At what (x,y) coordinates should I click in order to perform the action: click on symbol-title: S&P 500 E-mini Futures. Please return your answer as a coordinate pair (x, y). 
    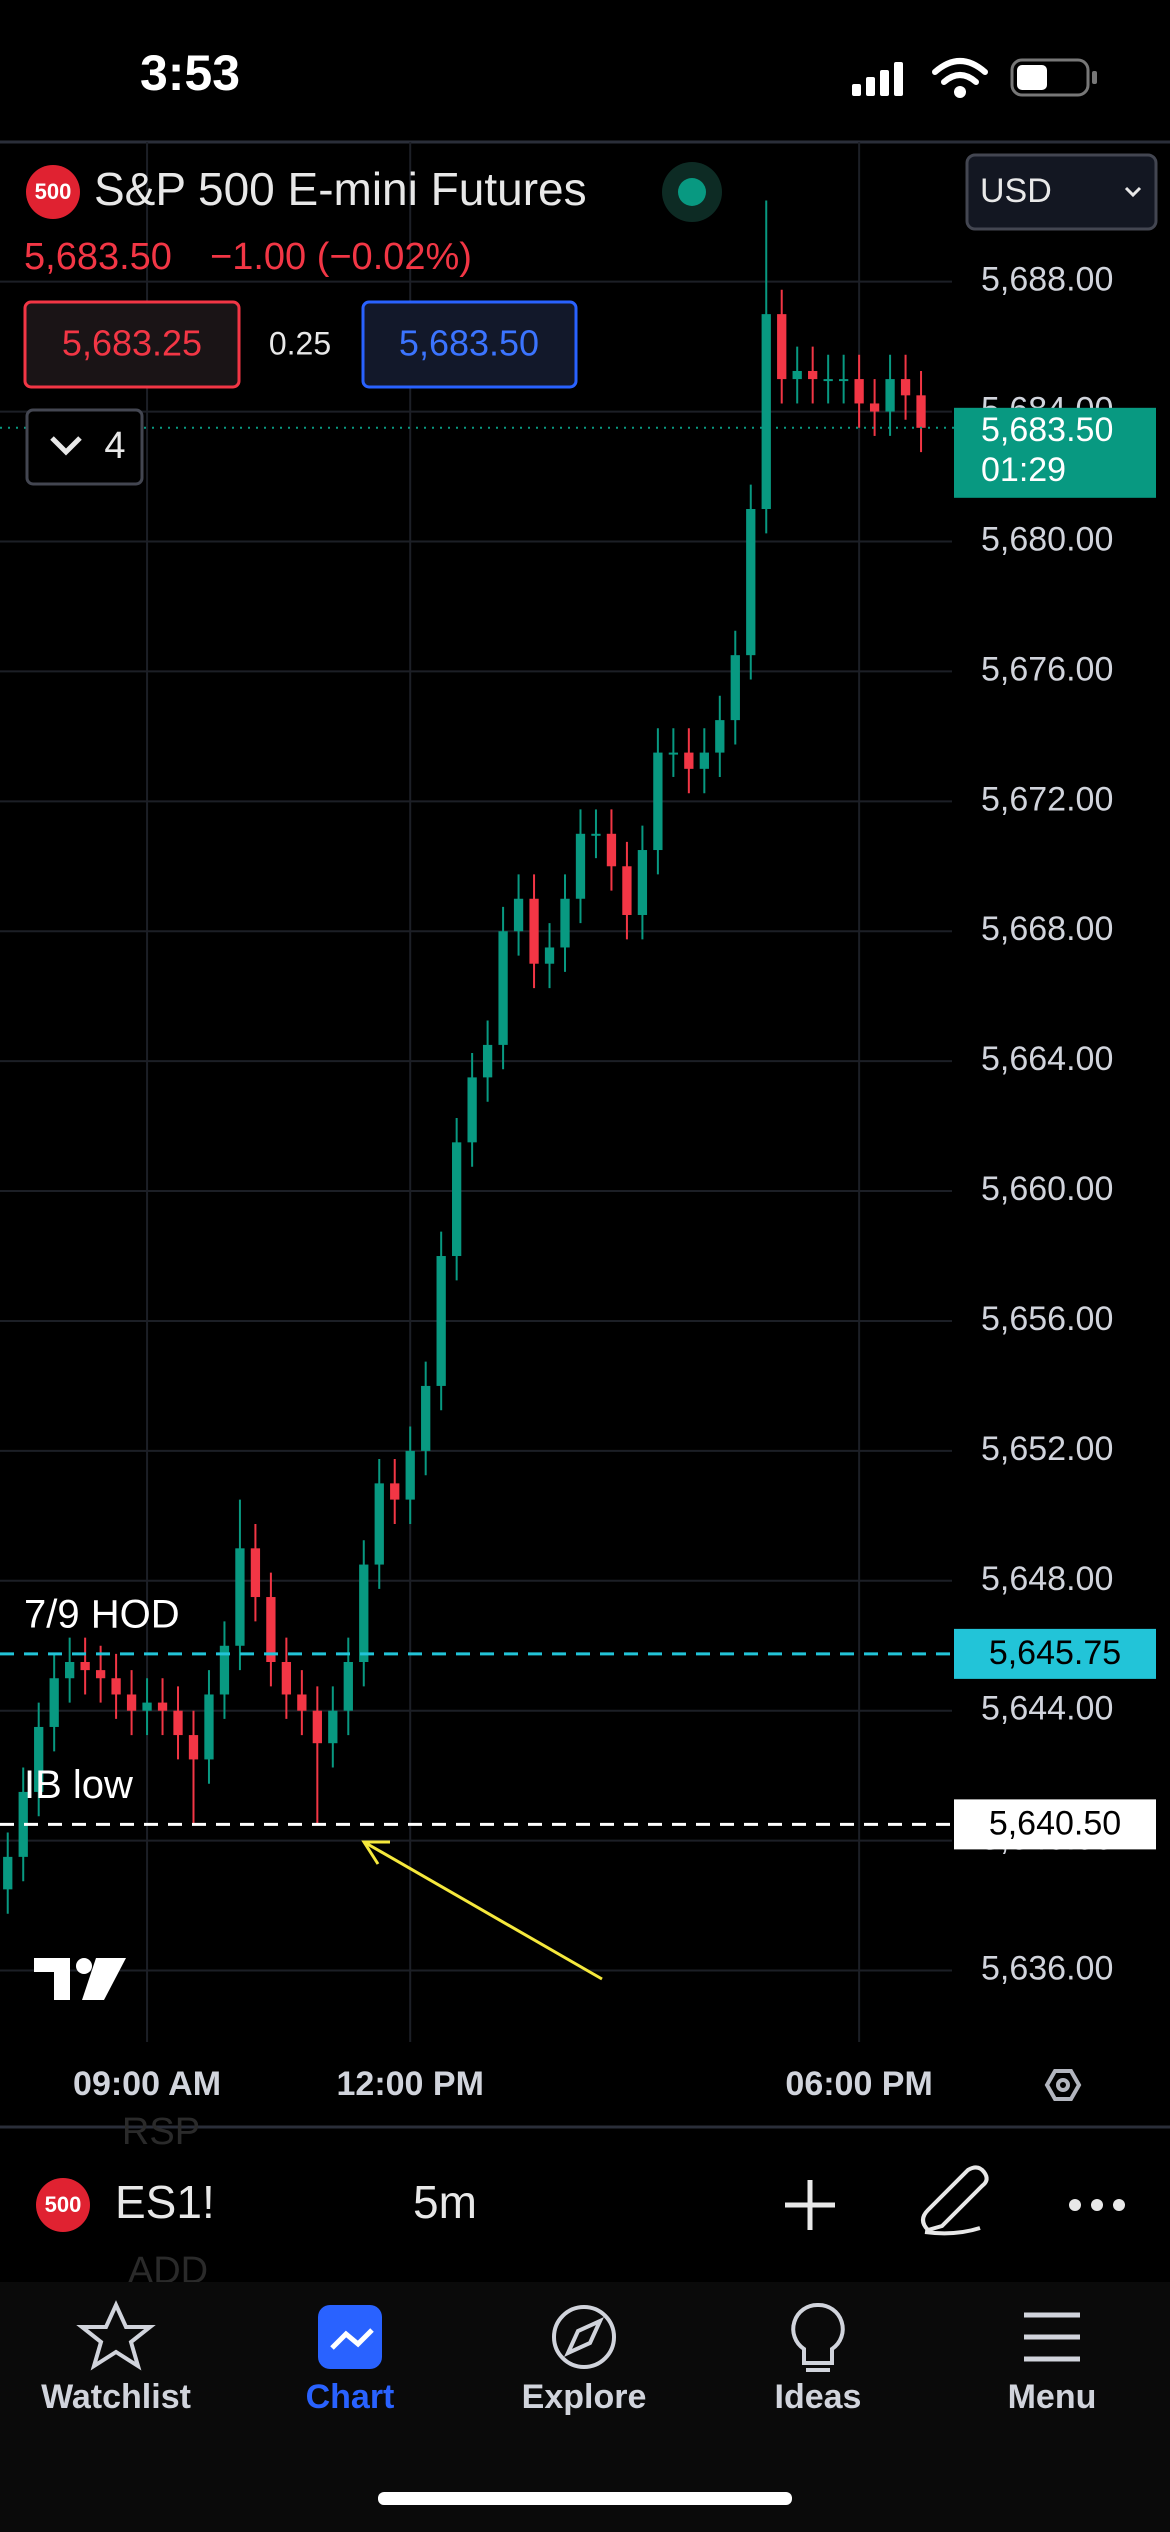
    Looking at the image, I should click on (340, 189).